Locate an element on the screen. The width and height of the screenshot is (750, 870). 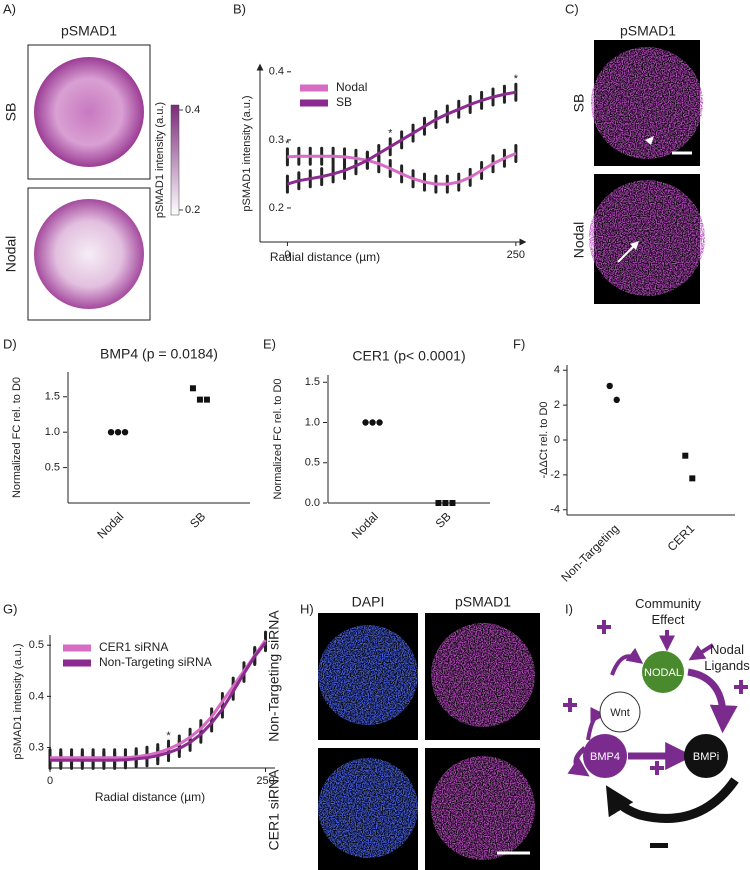
legend-label: SB is located at coordinates (344, 102).